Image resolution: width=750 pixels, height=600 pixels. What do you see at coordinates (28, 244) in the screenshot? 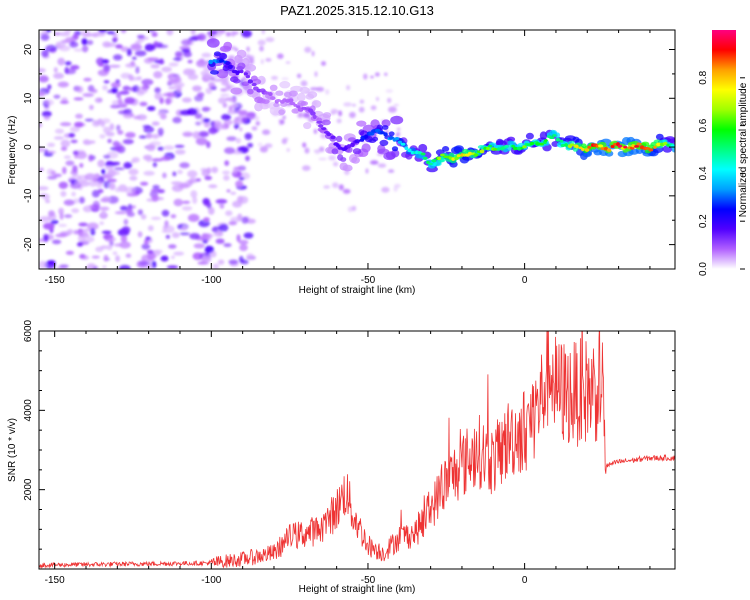
I see `y-tick-label: -20` at bounding box center [28, 244].